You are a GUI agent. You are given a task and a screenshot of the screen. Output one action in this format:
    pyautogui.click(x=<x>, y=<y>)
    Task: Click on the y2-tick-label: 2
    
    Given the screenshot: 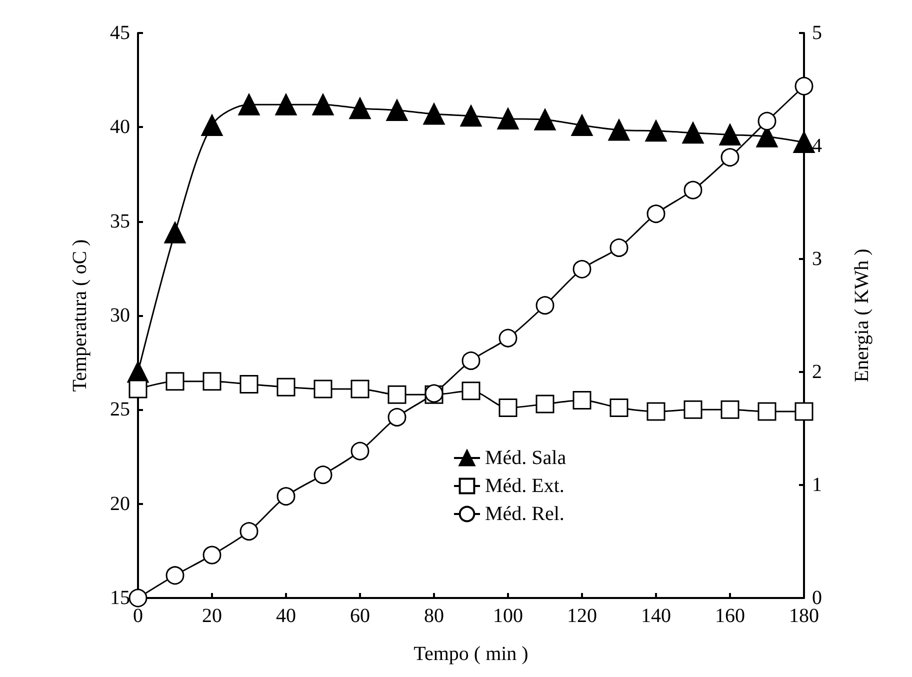 What is the action you would take?
    pyautogui.click(x=817, y=372)
    